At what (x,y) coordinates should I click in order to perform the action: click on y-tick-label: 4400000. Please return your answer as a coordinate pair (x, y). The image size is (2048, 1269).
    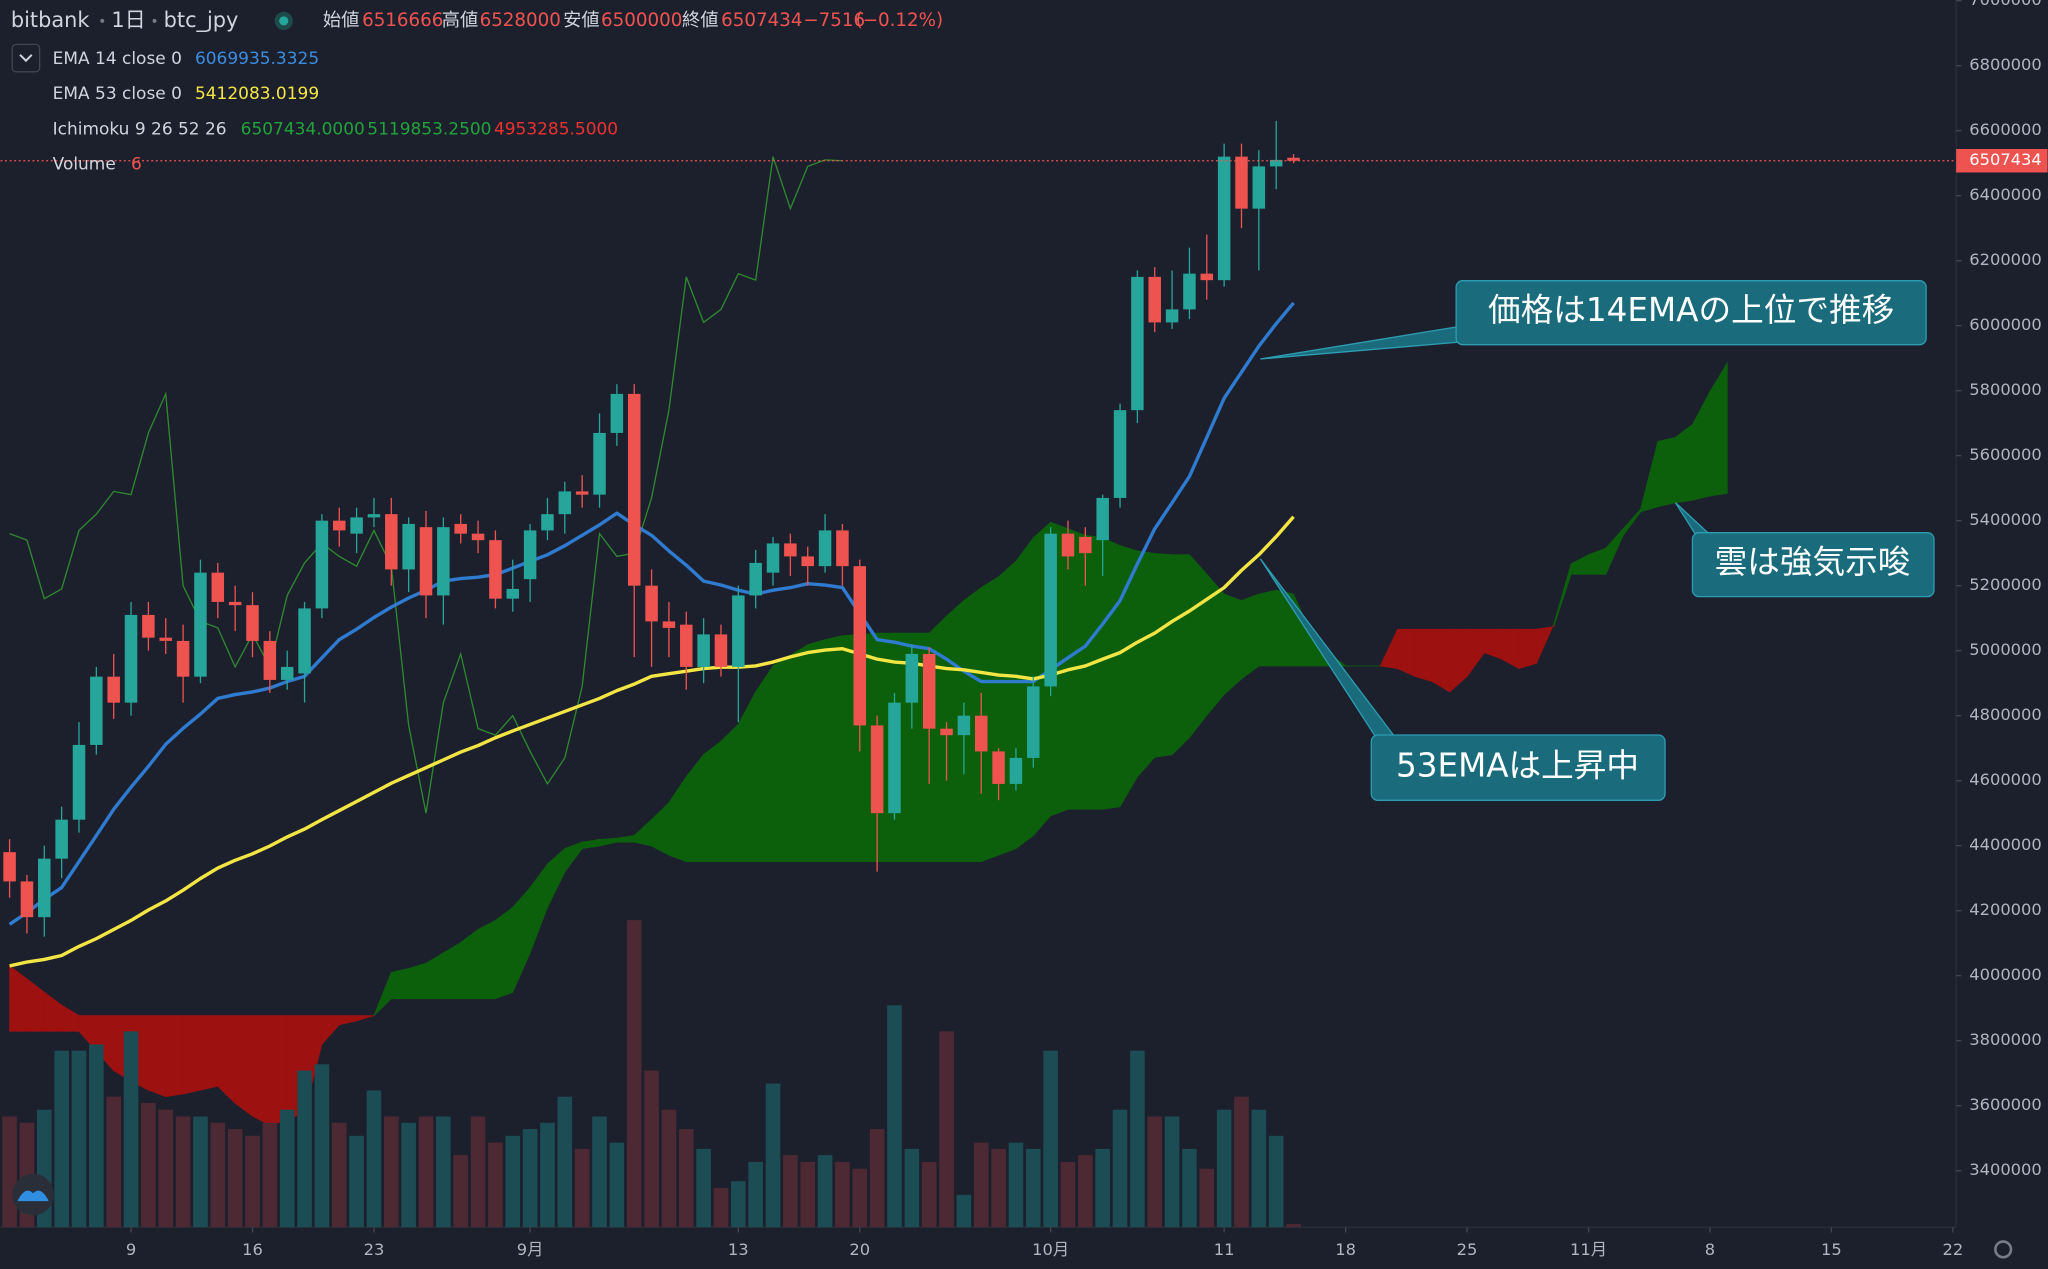
    Looking at the image, I should click on (2005, 844).